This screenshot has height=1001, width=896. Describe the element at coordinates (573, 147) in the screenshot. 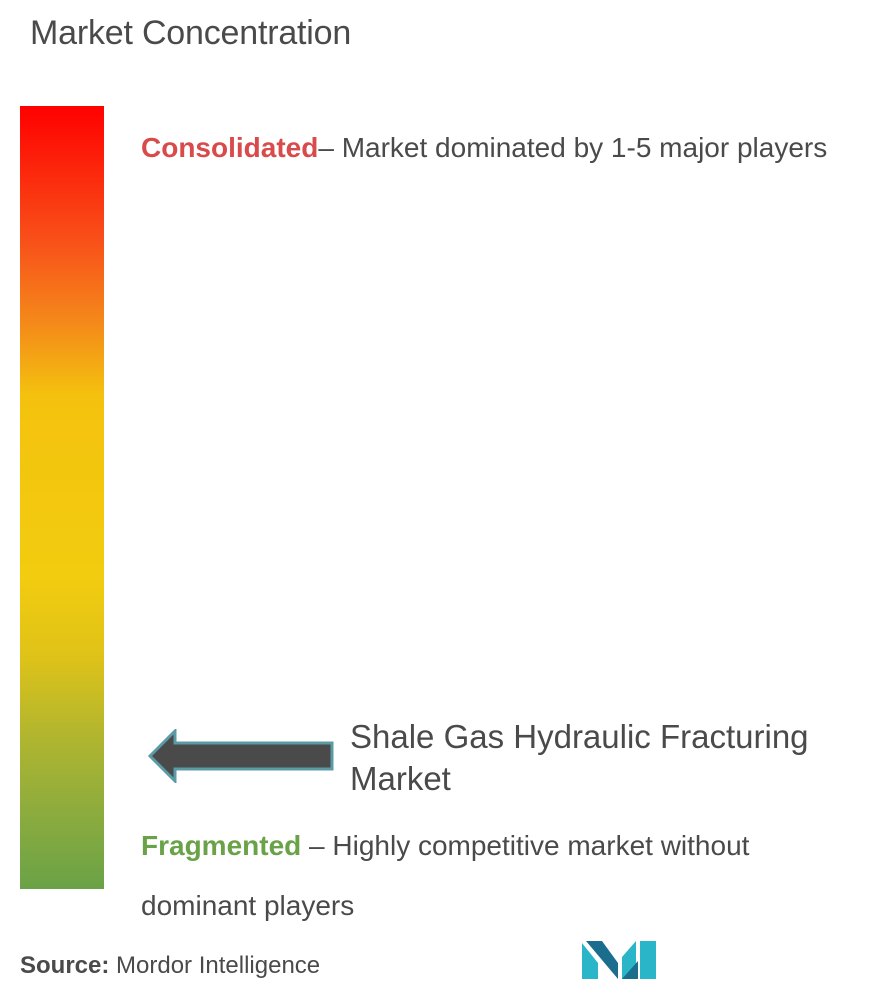

I see `consolidated-text: – Market dominated by 1-5 major players` at that location.